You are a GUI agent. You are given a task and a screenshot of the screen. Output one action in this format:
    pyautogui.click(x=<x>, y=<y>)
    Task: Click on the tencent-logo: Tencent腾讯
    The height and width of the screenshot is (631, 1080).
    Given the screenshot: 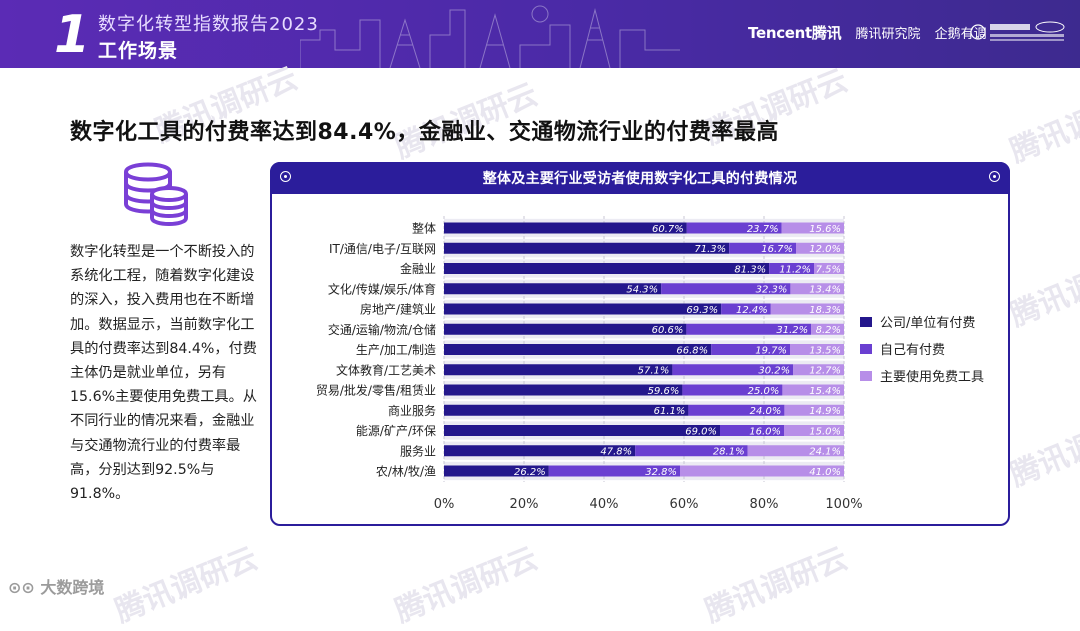 What is the action you would take?
    pyautogui.click(x=795, y=33)
    